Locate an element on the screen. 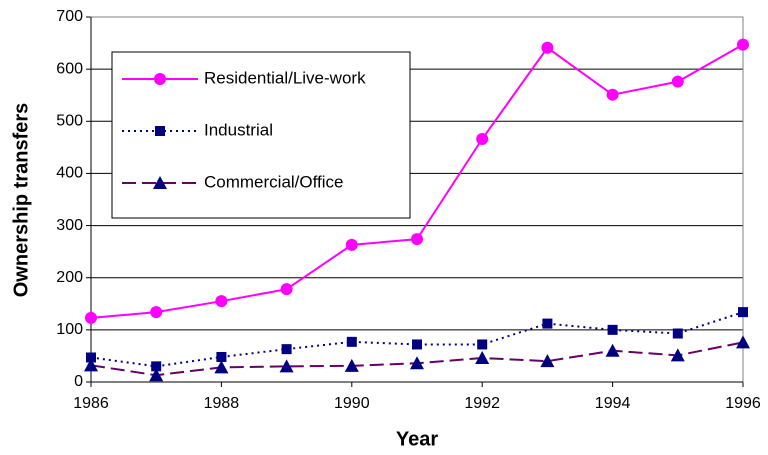  y-tick-label: 400 is located at coordinates (69, 173).